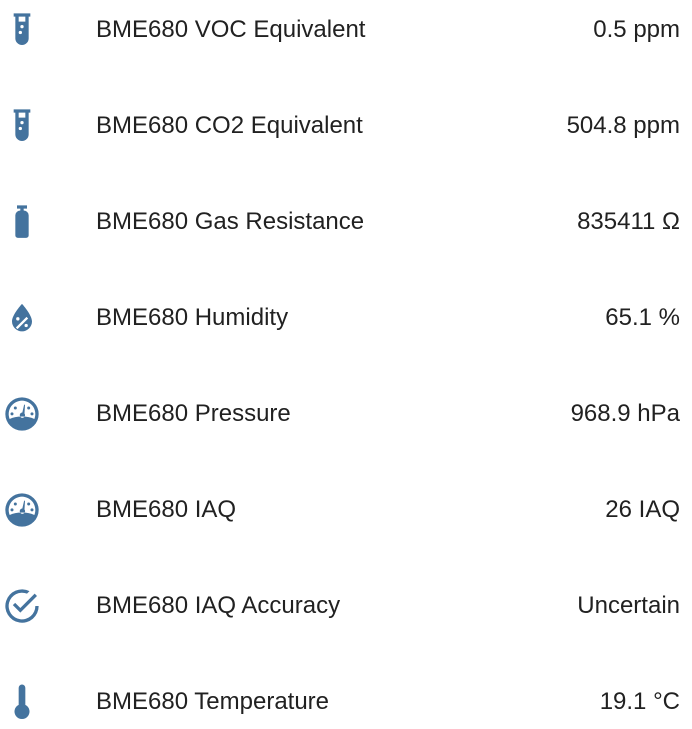 This screenshot has height=729, width=692. I want to click on entity-row: BME680 Pressure 968.9 hPa, so click(346, 414).